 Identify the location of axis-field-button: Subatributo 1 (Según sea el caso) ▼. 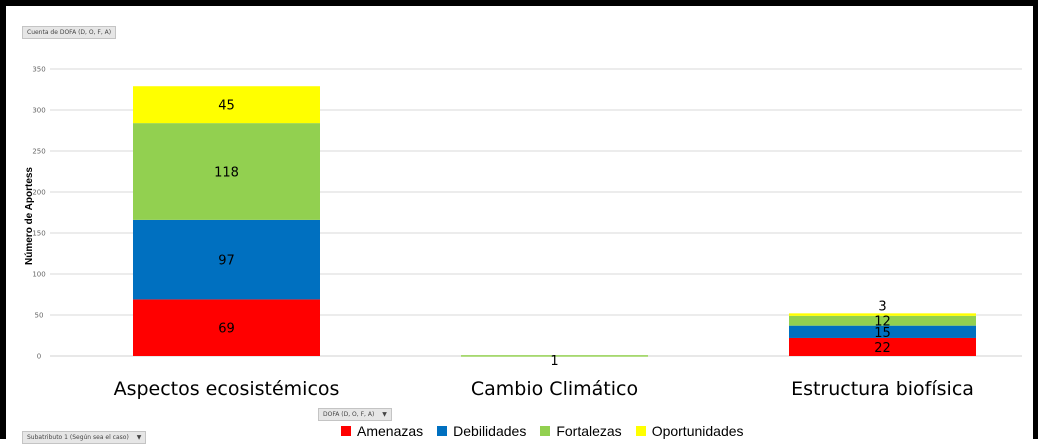
(84, 437).